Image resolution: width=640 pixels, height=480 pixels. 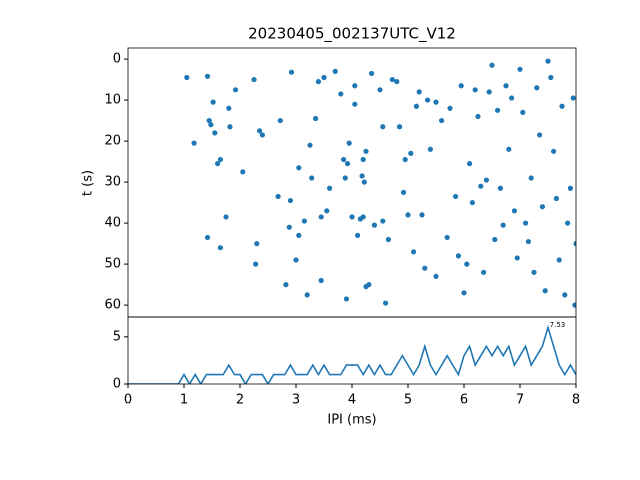 I want to click on y-tick-label: 30, so click(x=112, y=182).